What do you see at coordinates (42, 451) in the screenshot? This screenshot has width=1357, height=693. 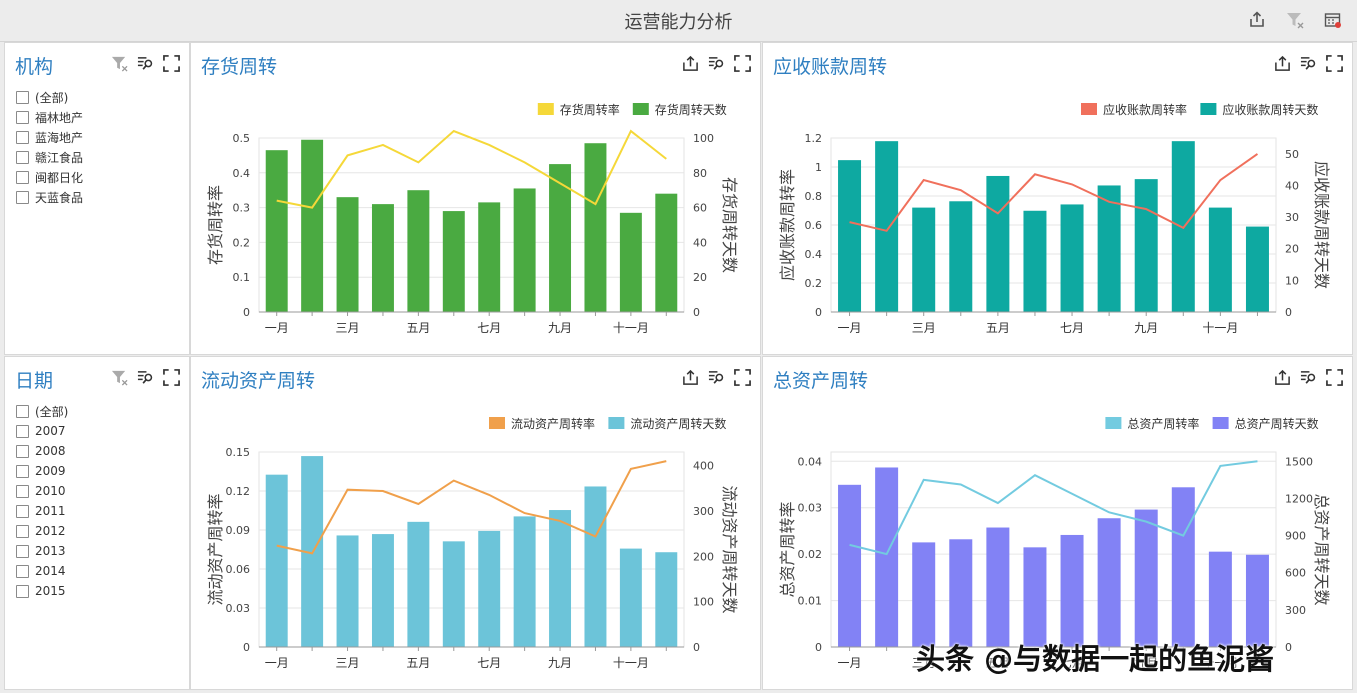 I see `filter-item: 2008` at bounding box center [42, 451].